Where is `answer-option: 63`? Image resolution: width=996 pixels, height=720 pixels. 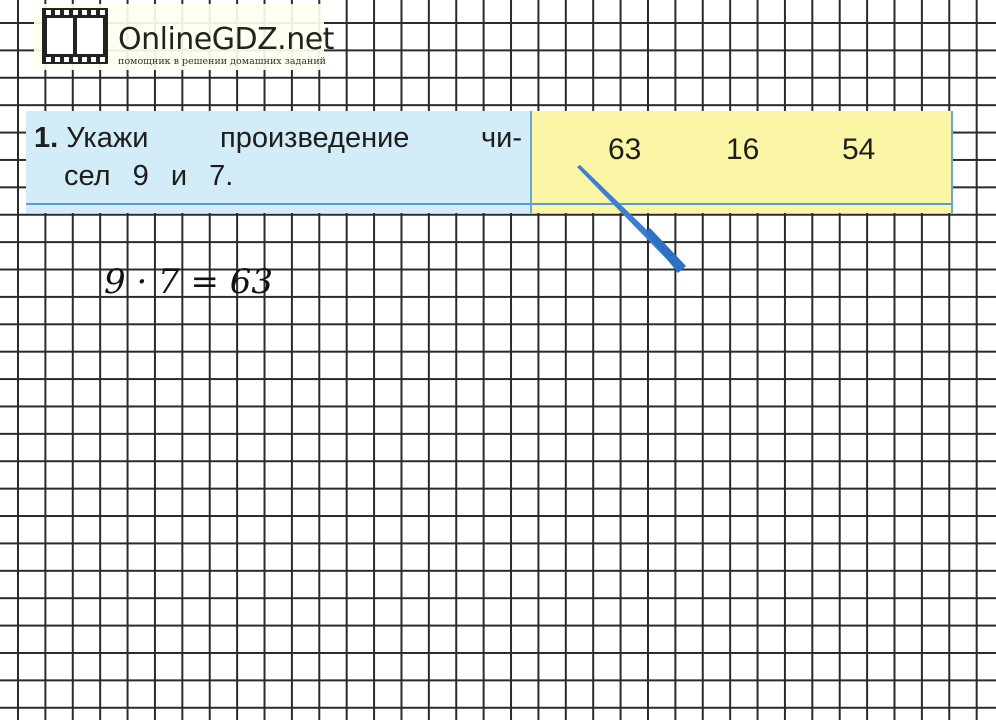 answer-option: 63 is located at coordinates (625, 149).